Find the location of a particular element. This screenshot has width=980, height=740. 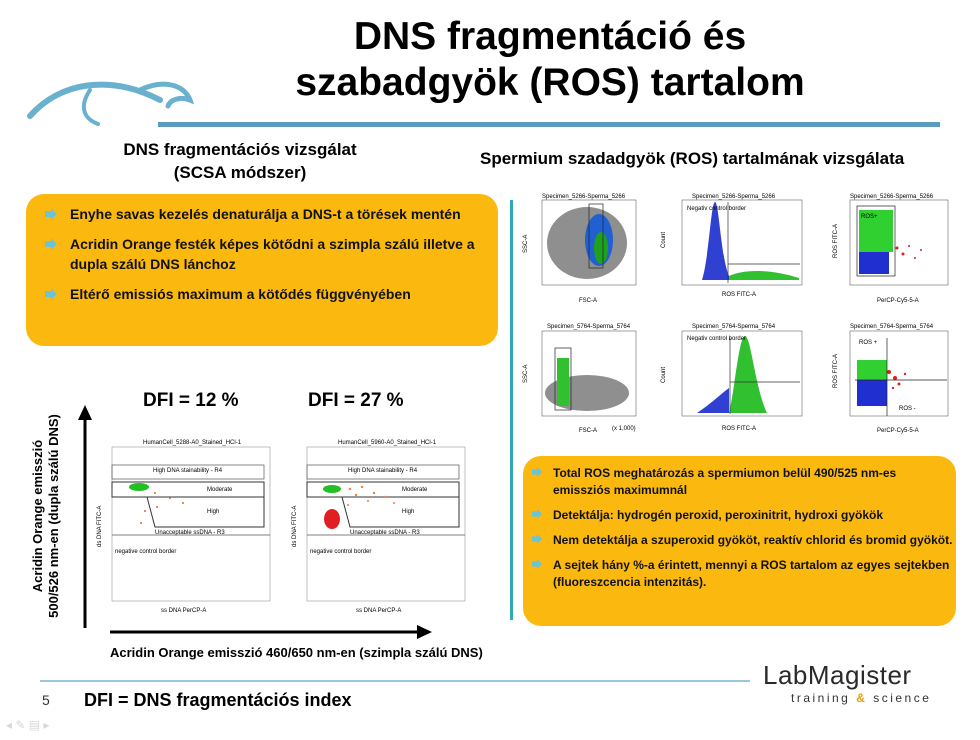

row2-plot1-xlabel: FSC-A is located at coordinates (588, 431).